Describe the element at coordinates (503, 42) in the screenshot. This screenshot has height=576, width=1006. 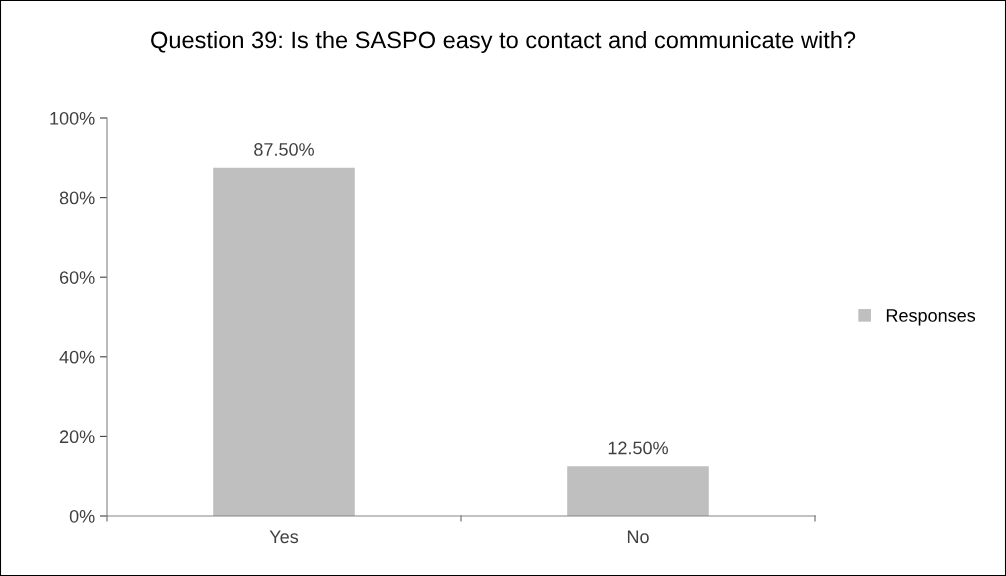
I see `chart-title: Question 39: Is the SASPO easy to contact and communicate with?` at that location.